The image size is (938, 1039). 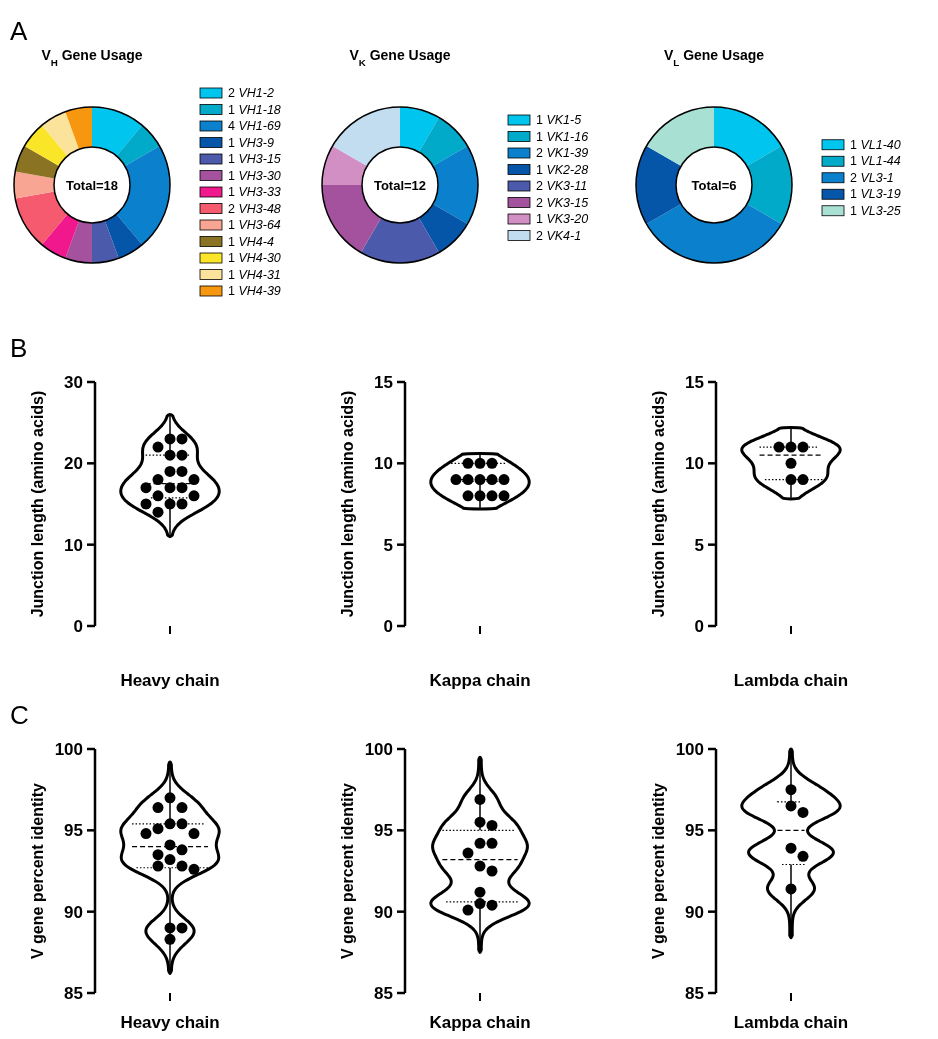 What do you see at coordinates (400, 185) in the screenshot?
I see `text: Total=12` at bounding box center [400, 185].